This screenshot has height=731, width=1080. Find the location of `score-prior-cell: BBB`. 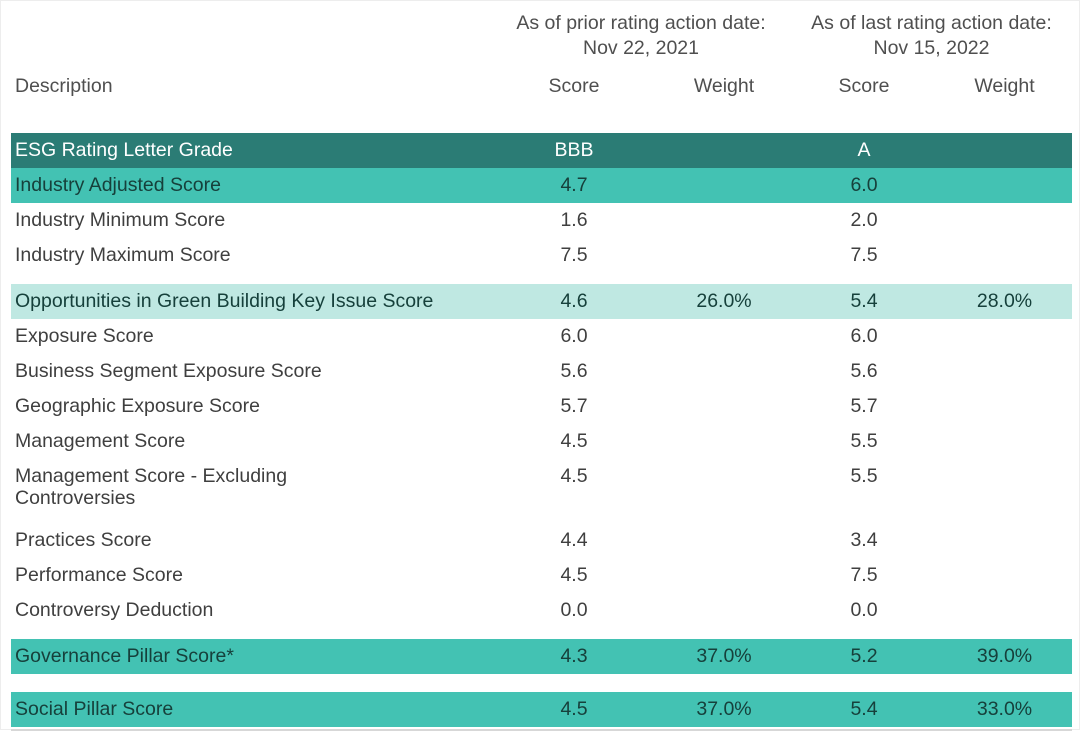

score-prior-cell: BBB is located at coordinates (574, 150).